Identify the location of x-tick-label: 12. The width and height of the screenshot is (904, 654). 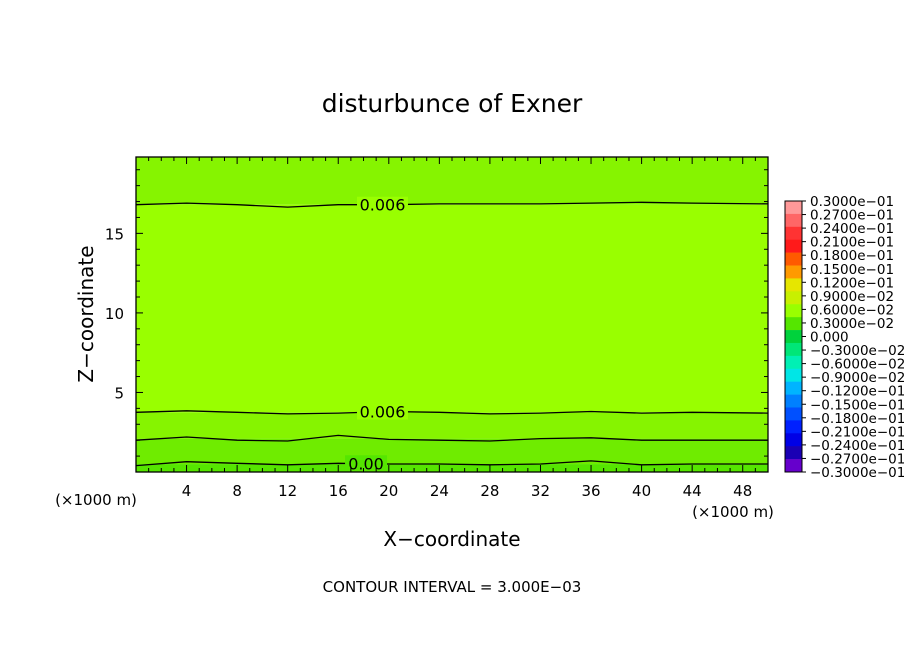
(287, 491).